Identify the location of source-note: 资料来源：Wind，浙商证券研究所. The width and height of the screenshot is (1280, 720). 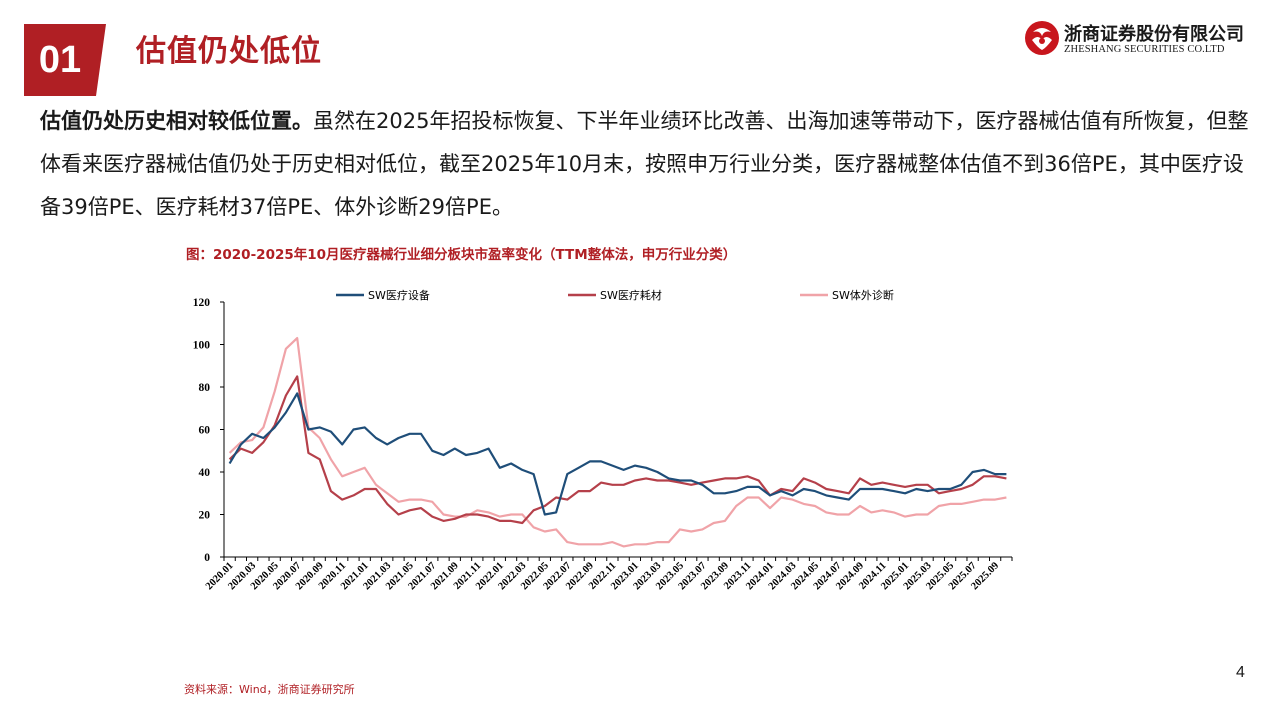
(269, 689).